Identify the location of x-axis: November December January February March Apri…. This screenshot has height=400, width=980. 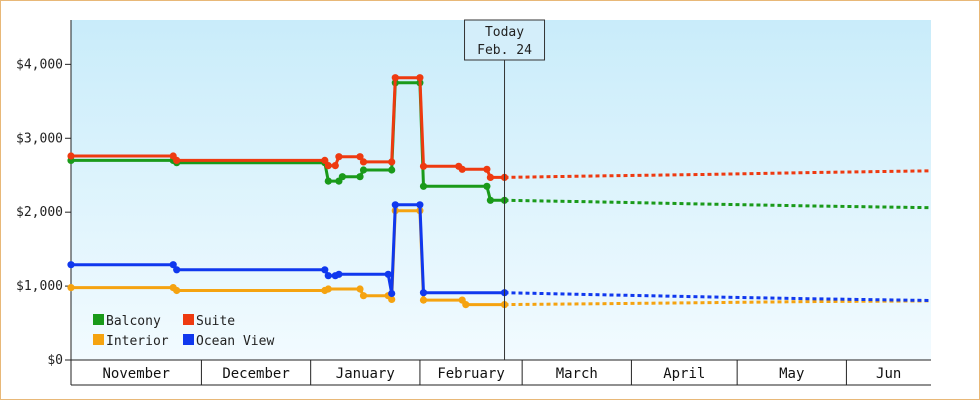
(500, 372).